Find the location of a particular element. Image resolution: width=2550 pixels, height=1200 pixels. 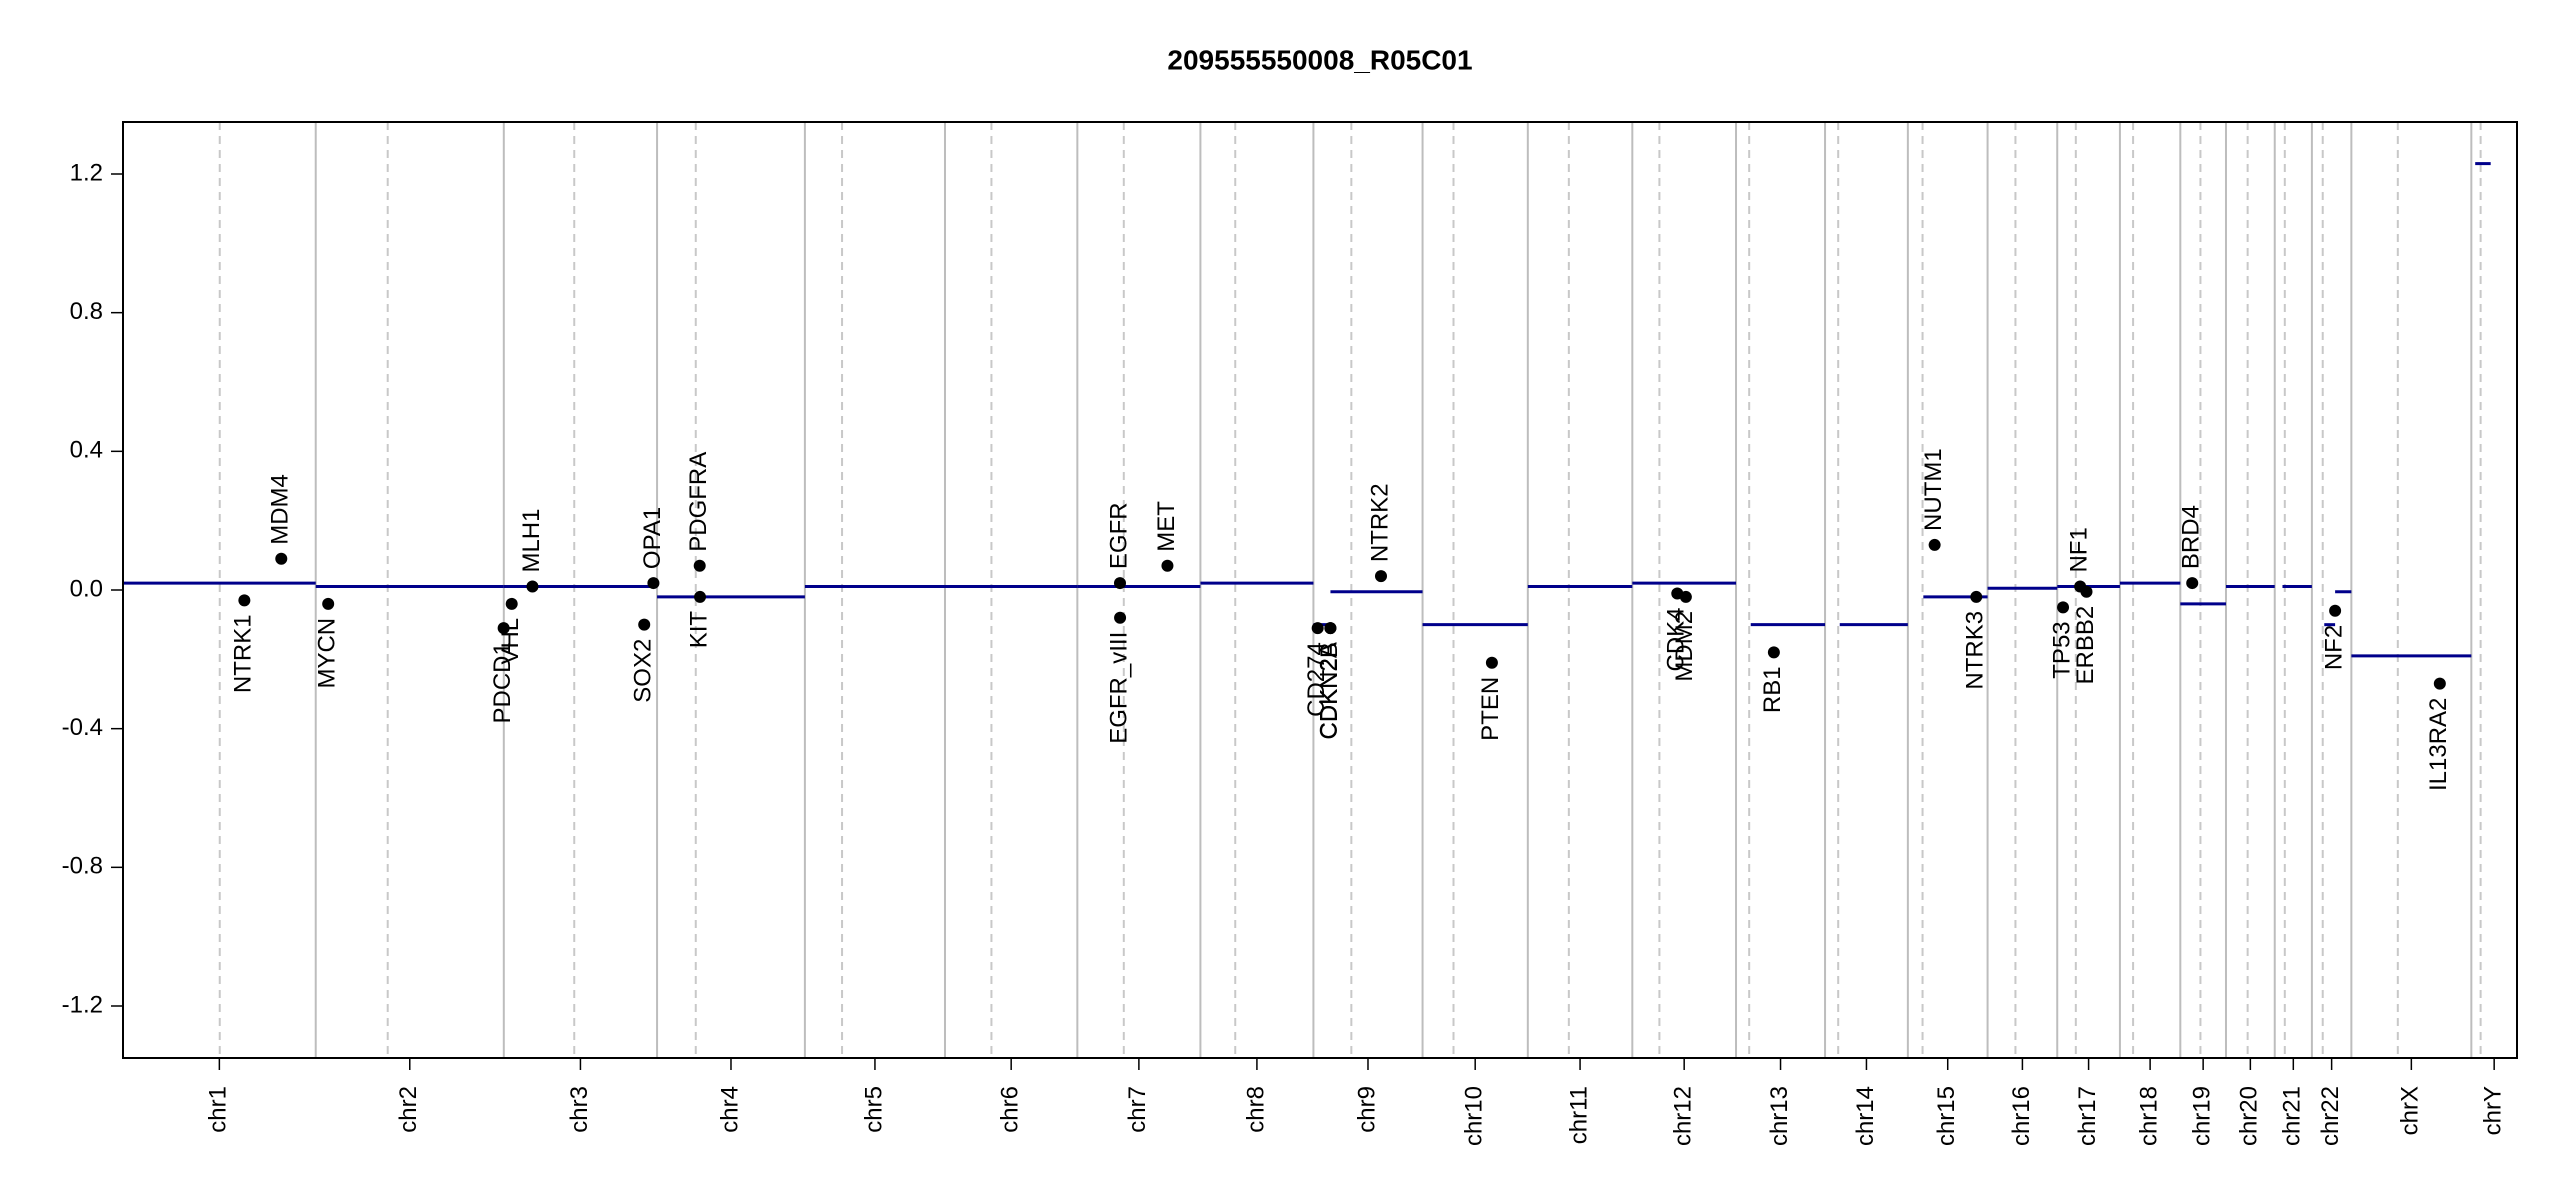

gene-label: KIT is located at coordinates (698, 630).